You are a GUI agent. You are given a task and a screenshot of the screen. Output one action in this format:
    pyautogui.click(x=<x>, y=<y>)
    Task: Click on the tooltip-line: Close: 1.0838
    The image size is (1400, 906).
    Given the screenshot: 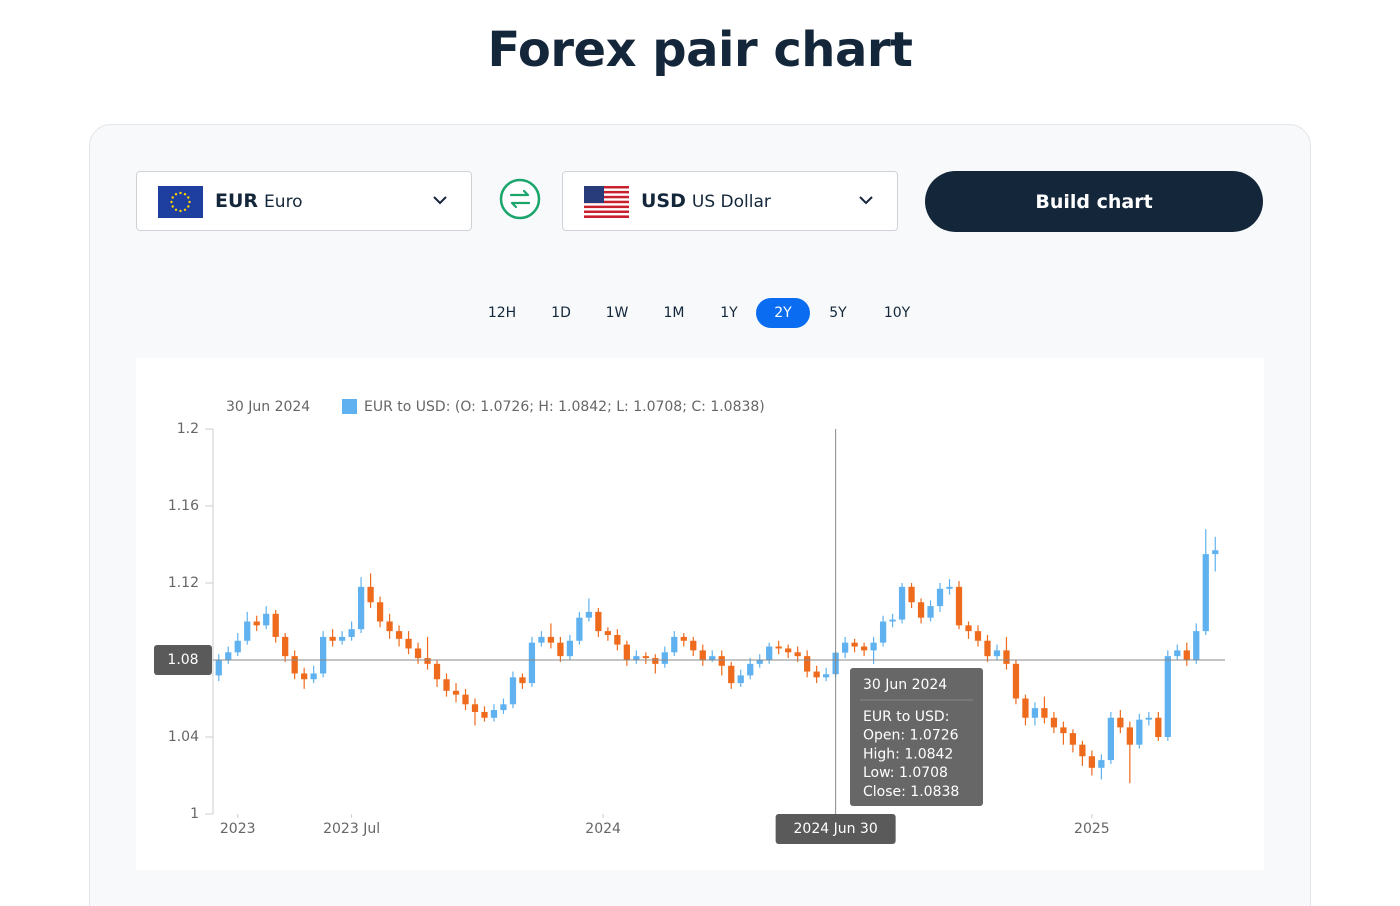 What is the action you would take?
    pyautogui.click(x=911, y=792)
    